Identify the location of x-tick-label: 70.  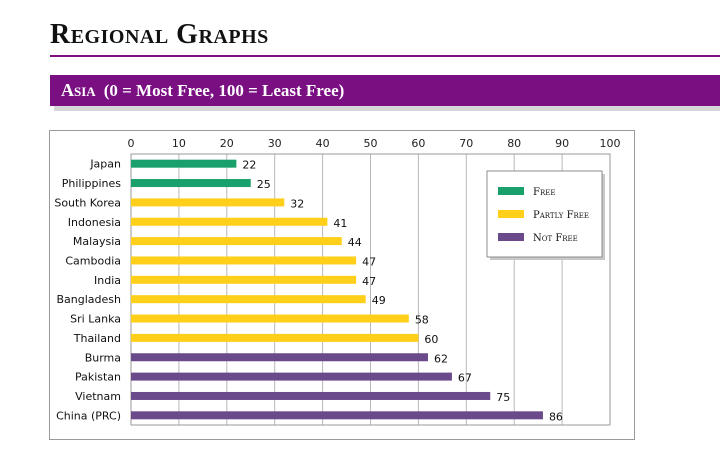
(466, 143).